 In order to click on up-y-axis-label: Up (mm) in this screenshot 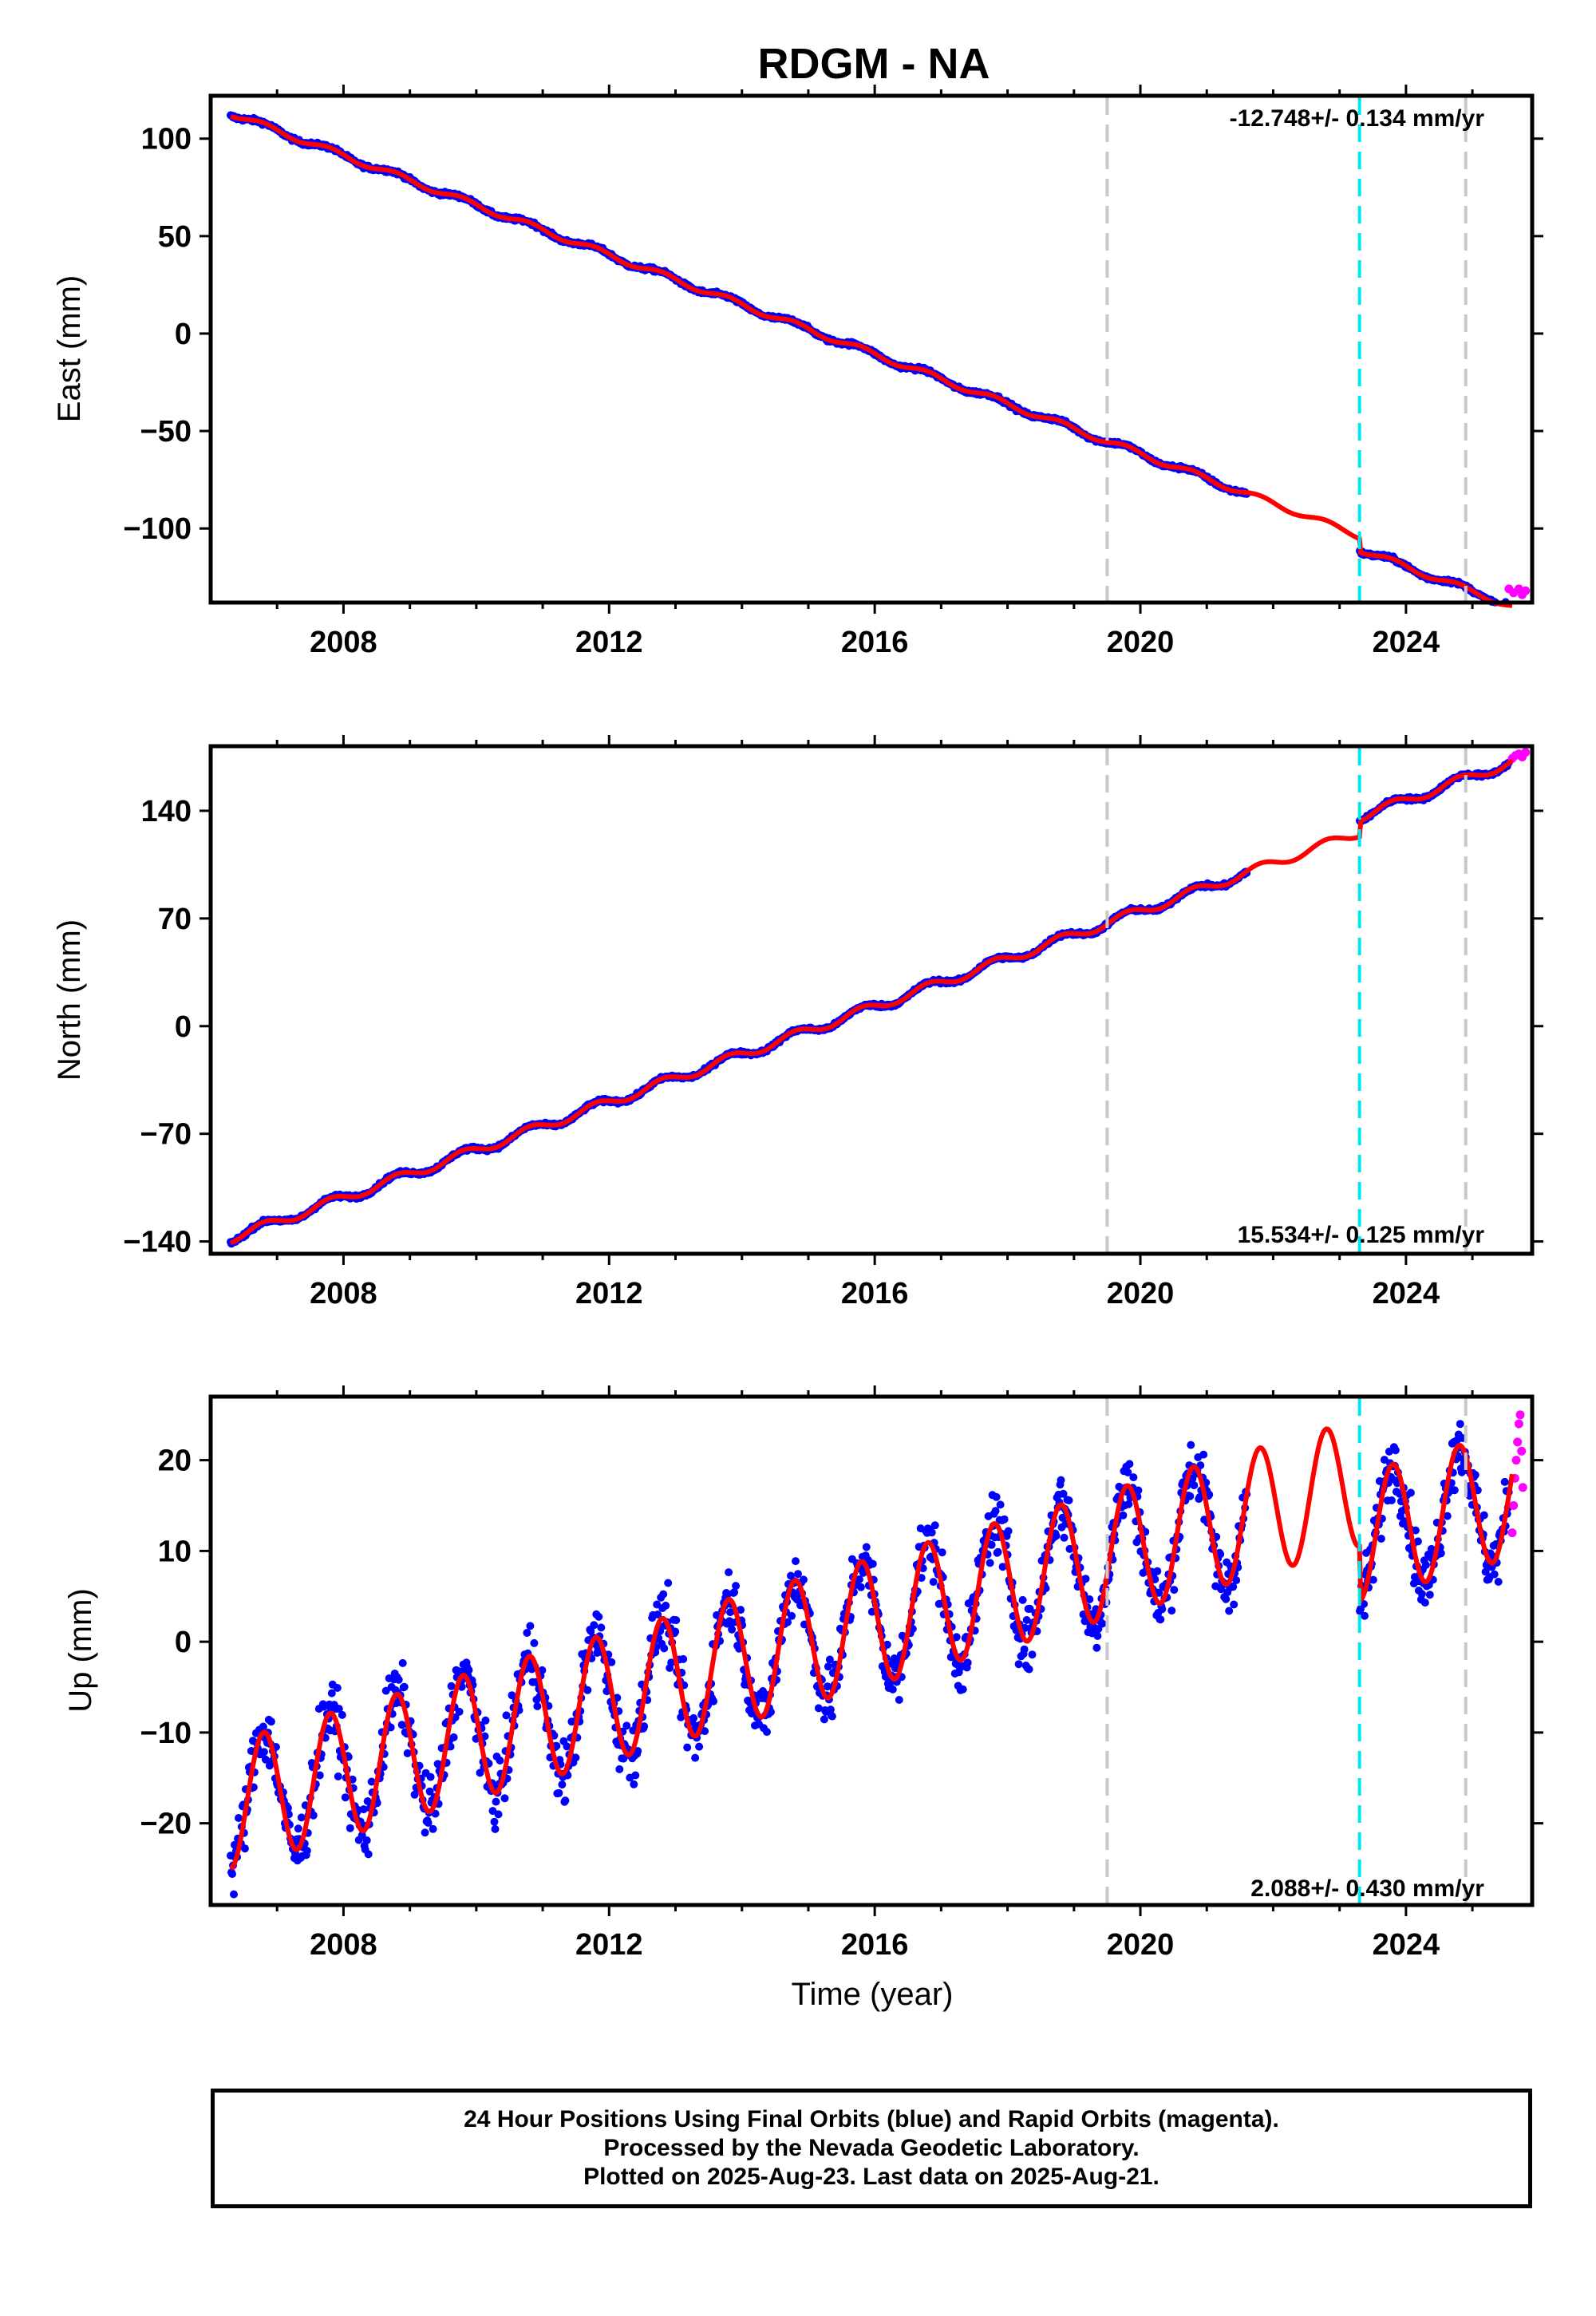, I will do `click(80, 1650)`.